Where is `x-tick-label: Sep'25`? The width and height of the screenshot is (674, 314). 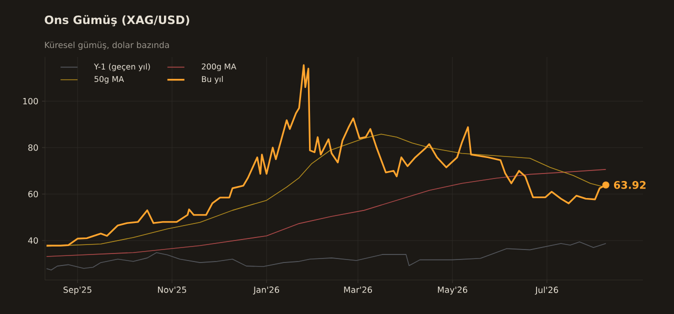 x-tick-label: Sep'25 is located at coordinates (78, 290).